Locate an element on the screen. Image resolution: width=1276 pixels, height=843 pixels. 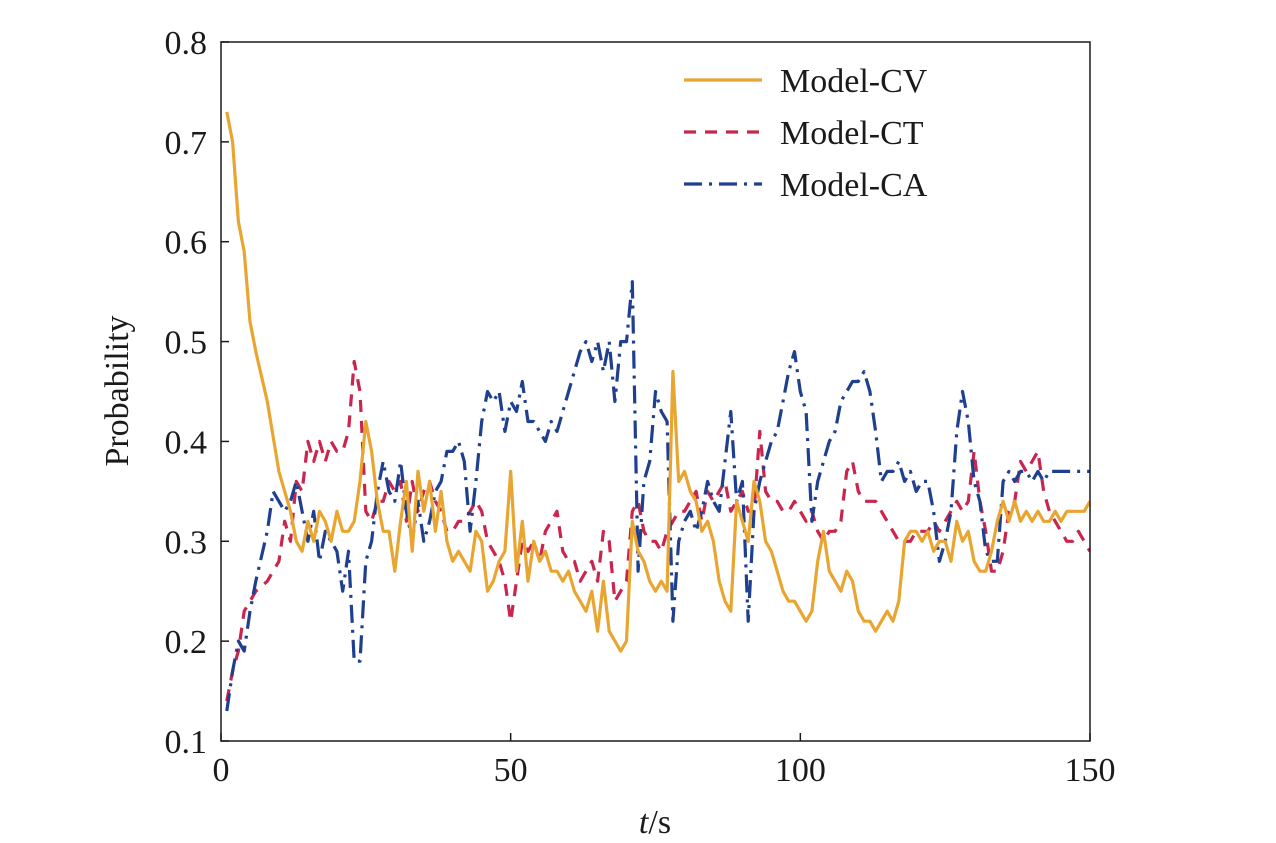
y-tick-label: 0.7 is located at coordinates (186, 143).